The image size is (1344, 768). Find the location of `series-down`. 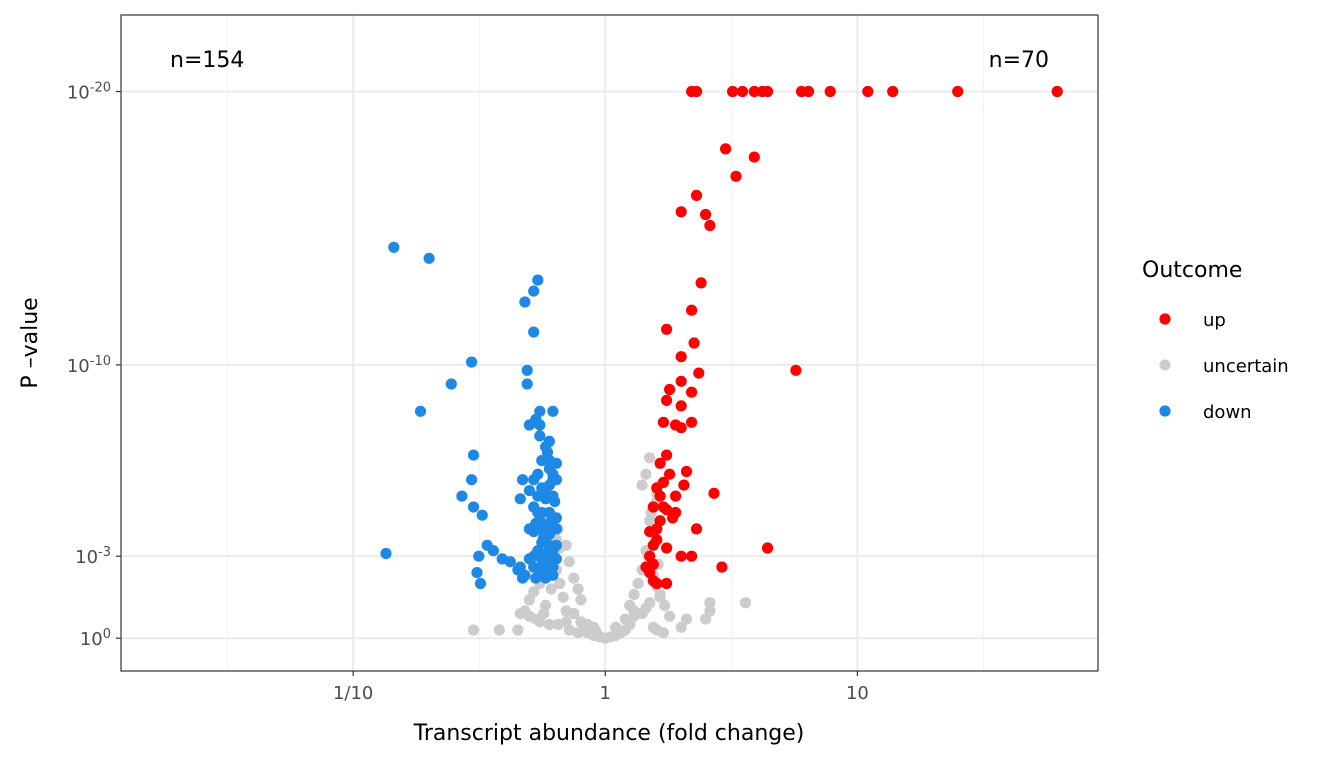

series-down is located at coordinates (471, 415).